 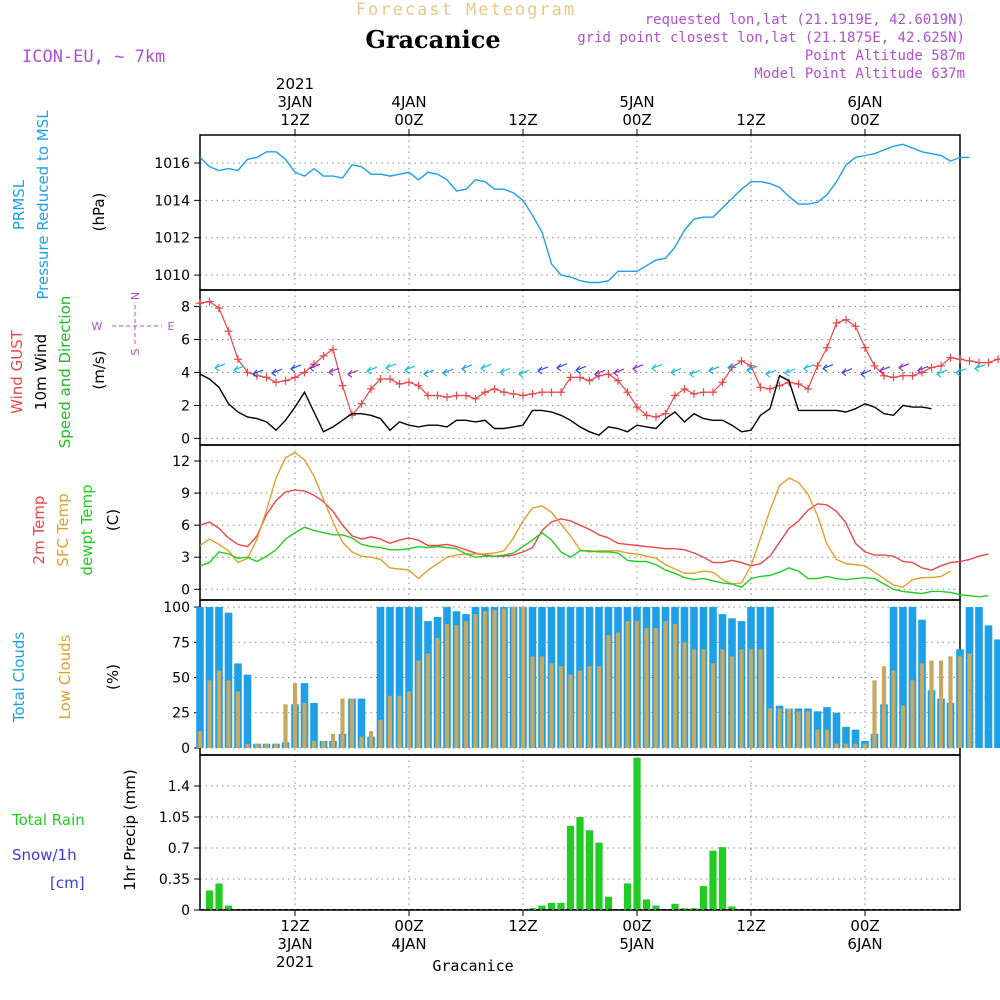 I want to click on pressure-line, so click(x=584, y=213).